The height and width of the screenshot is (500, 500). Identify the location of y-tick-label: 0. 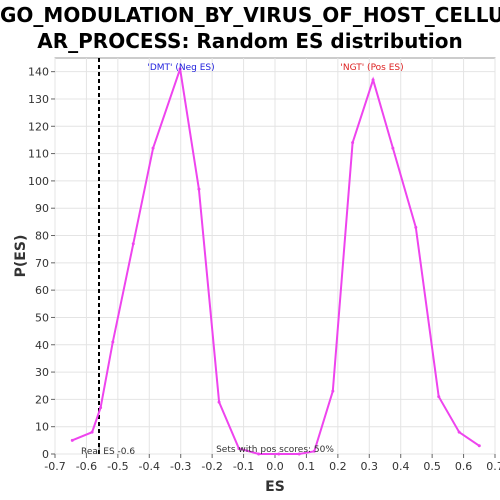
(45, 454).